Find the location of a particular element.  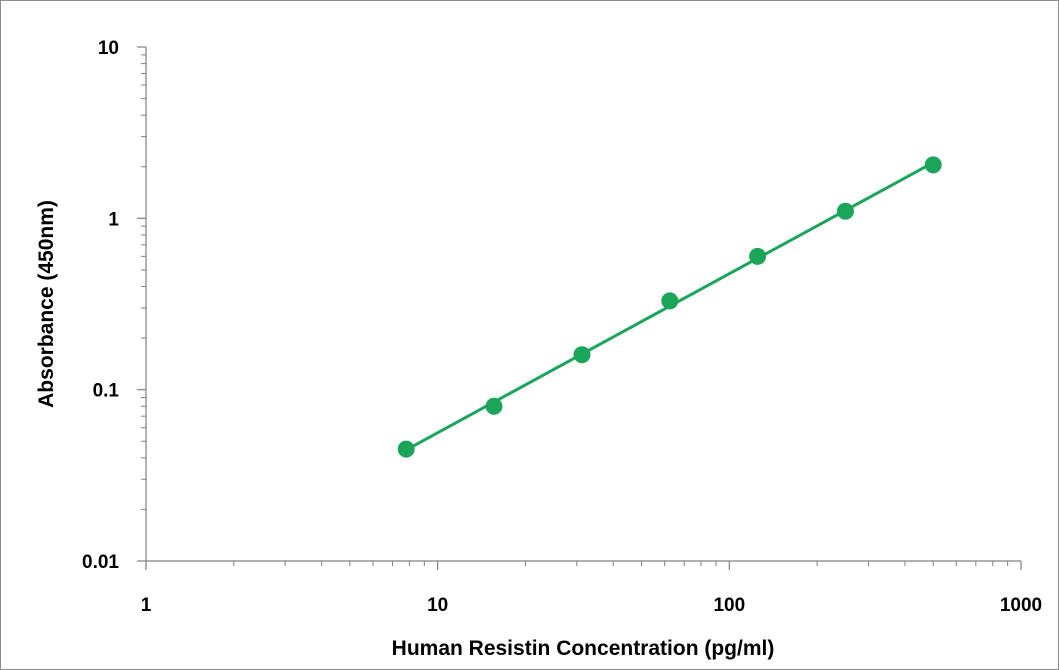

x-tick-label: 100 is located at coordinates (729, 605).